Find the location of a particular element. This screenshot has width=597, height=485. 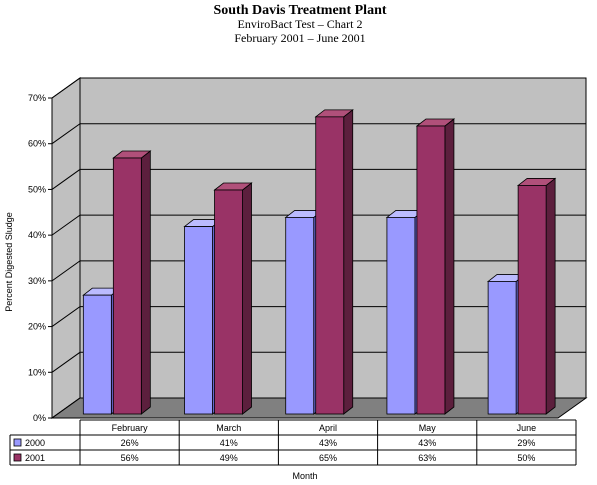

data-label: 56% is located at coordinates (130, 458).